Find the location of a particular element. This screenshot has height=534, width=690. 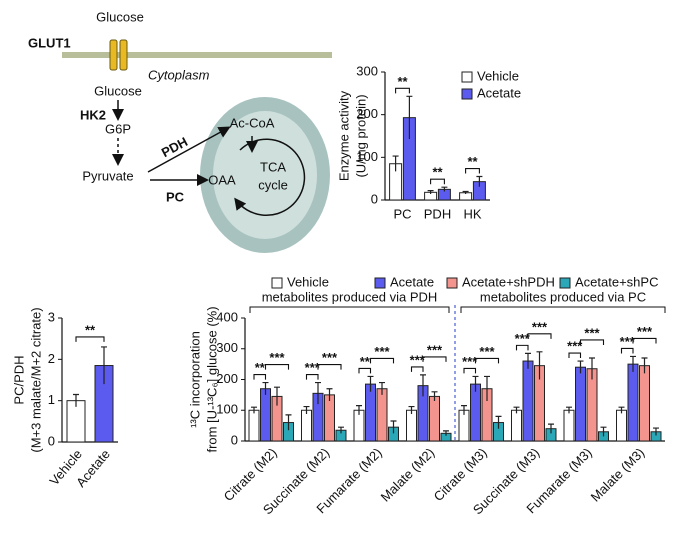

x-tick-label: PC is located at coordinates (402, 213).